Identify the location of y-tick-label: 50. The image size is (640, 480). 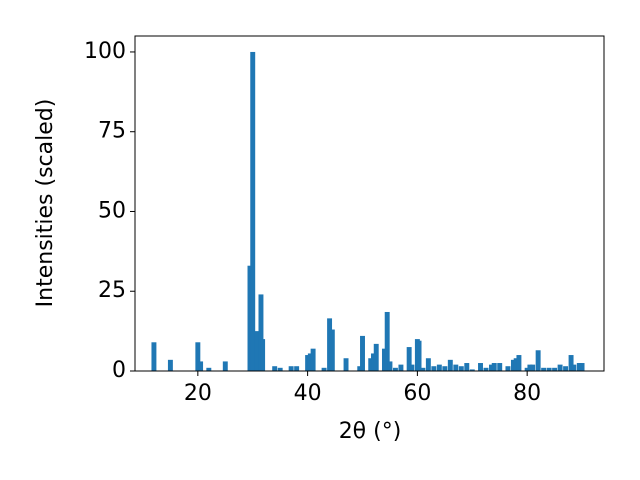
(112, 210).